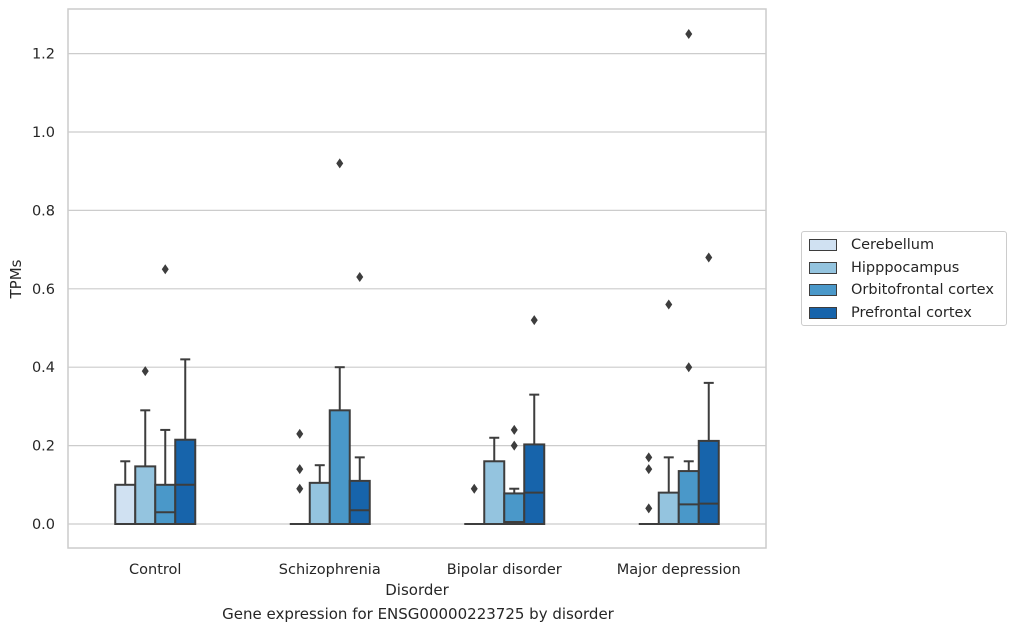 The width and height of the screenshot is (1018, 634). Describe the element at coordinates (43, 525) in the screenshot. I see `y-tick-label: 0.0` at that location.